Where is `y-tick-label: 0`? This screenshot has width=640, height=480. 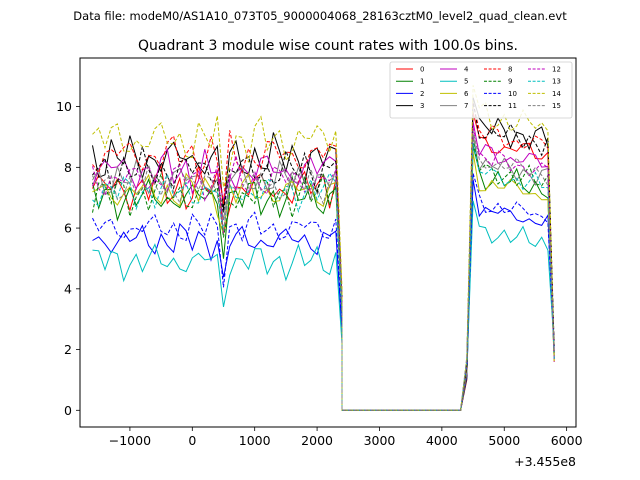 y-tick-label: 0 is located at coordinates (68, 410).